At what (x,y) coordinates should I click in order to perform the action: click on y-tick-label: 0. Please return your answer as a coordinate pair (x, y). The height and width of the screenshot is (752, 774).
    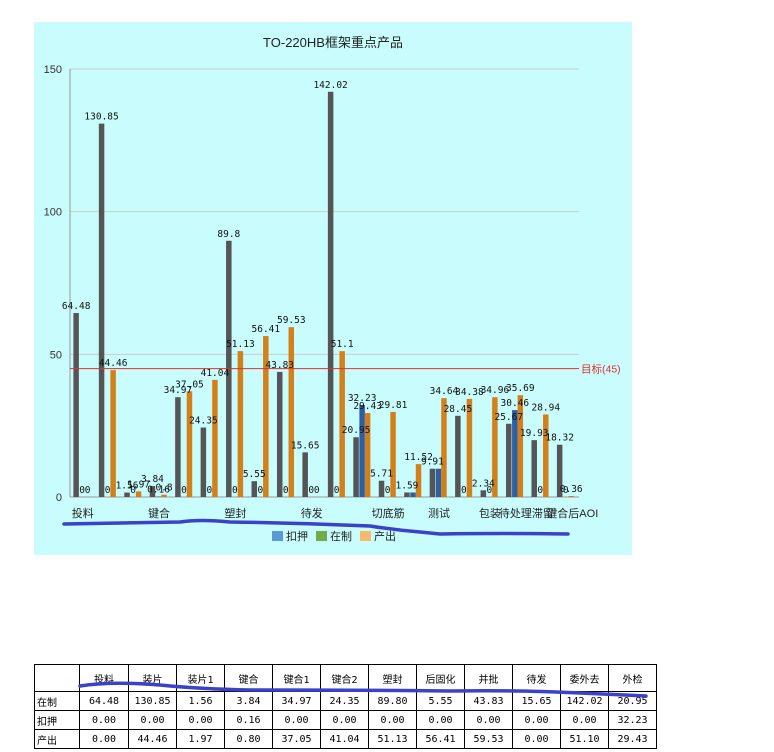
    Looking at the image, I should click on (59, 498).